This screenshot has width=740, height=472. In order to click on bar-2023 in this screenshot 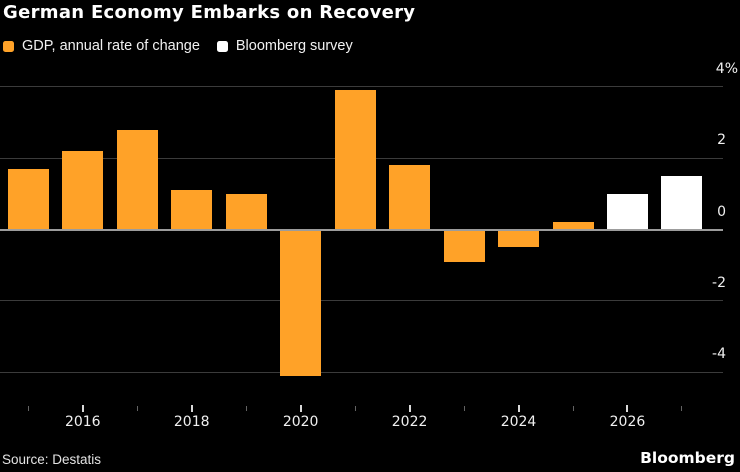, I will do `click(464, 245)`.